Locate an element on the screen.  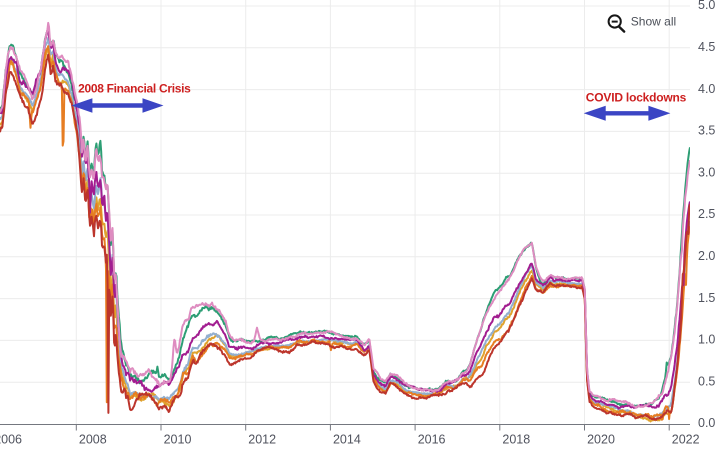
svg-text: 2010 is located at coordinates (178, 440).